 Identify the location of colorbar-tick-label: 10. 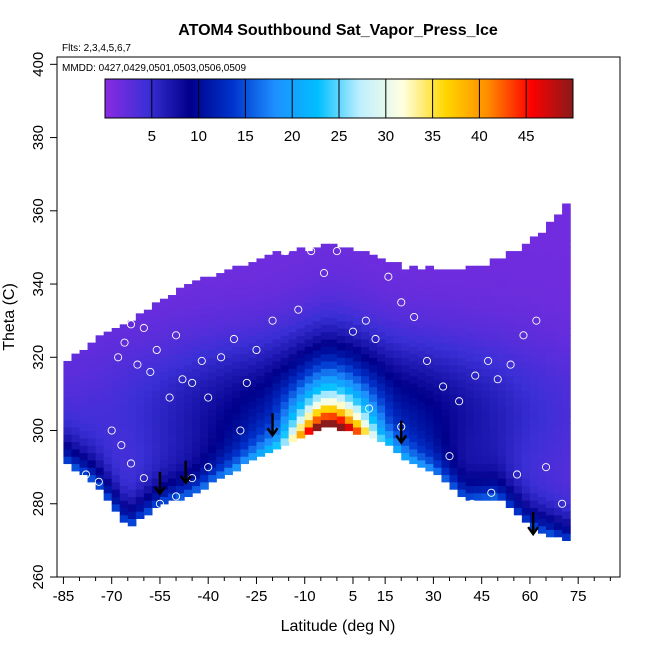
(198, 136).